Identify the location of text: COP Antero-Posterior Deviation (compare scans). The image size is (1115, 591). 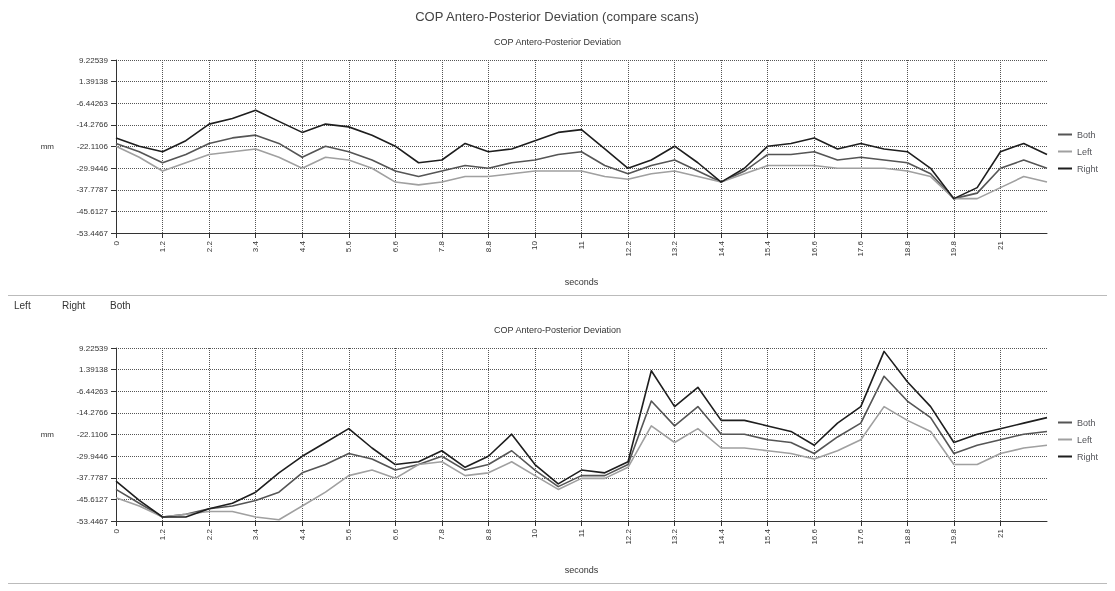
(557, 16).